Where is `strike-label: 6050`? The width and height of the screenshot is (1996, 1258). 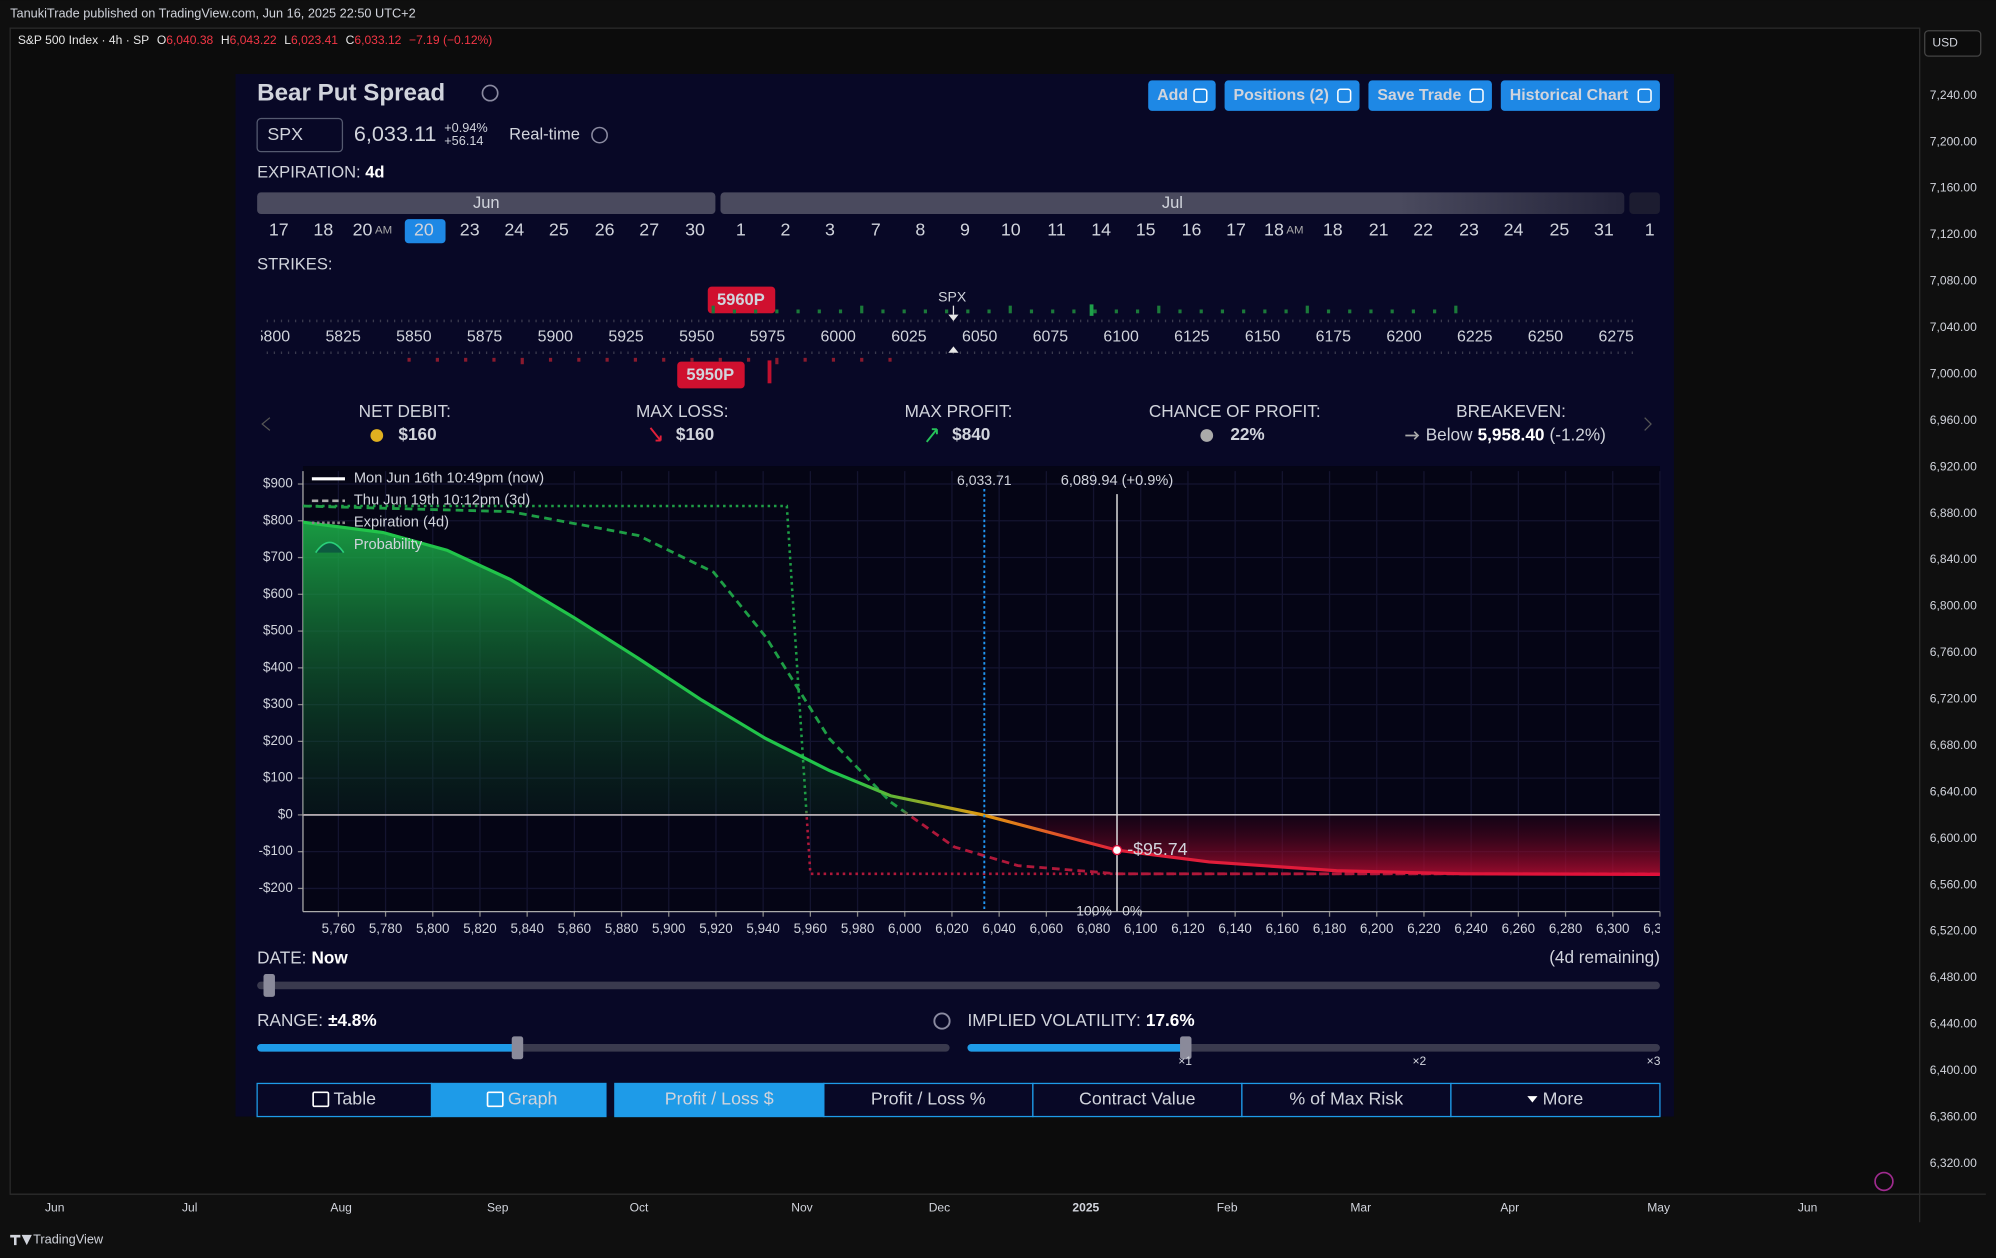 strike-label: 6050 is located at coordinates (980, 337).